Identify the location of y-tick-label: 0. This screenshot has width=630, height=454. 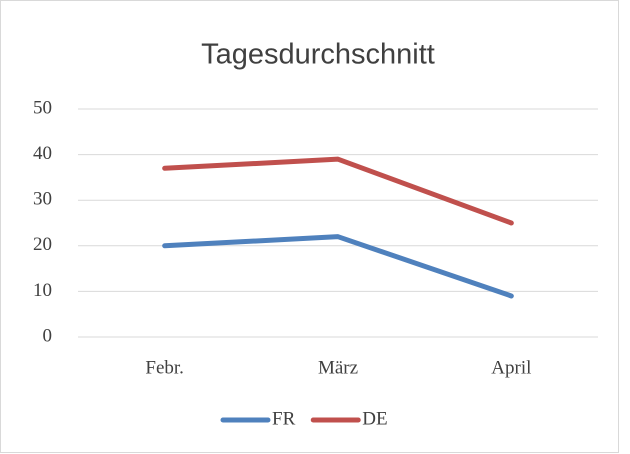
(48, 335).